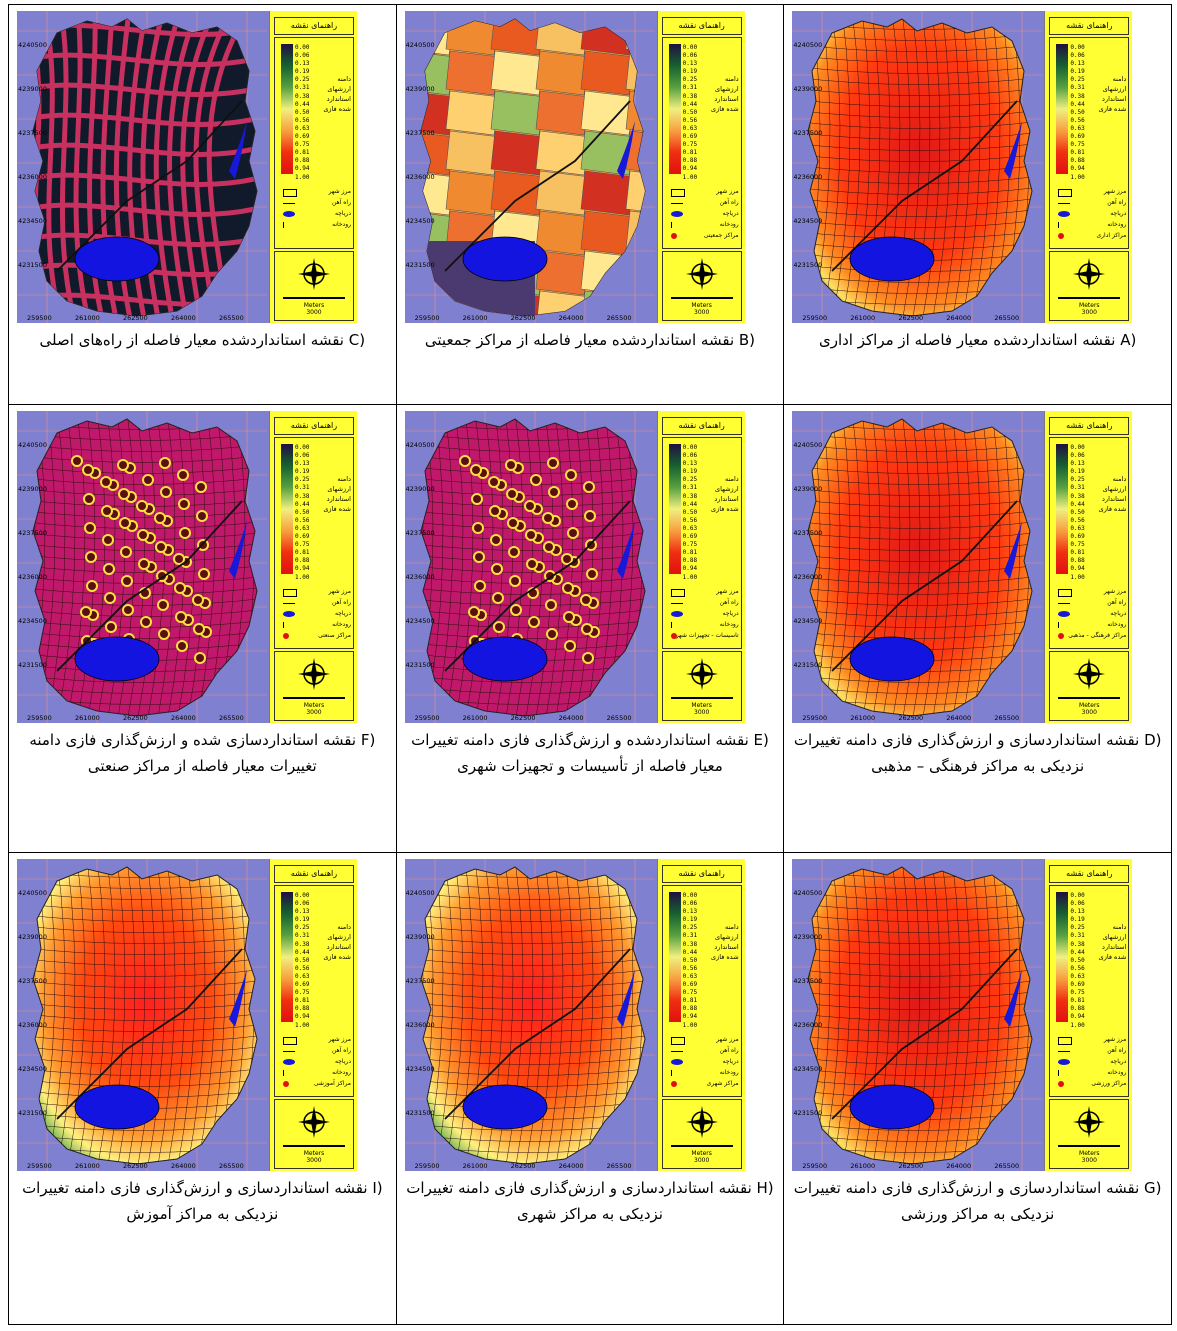 The image size is (1177, 1331). Describe the element at coordinates (317, 1051) in the screenshot. I see `legend-item: راه آهن` at that location.